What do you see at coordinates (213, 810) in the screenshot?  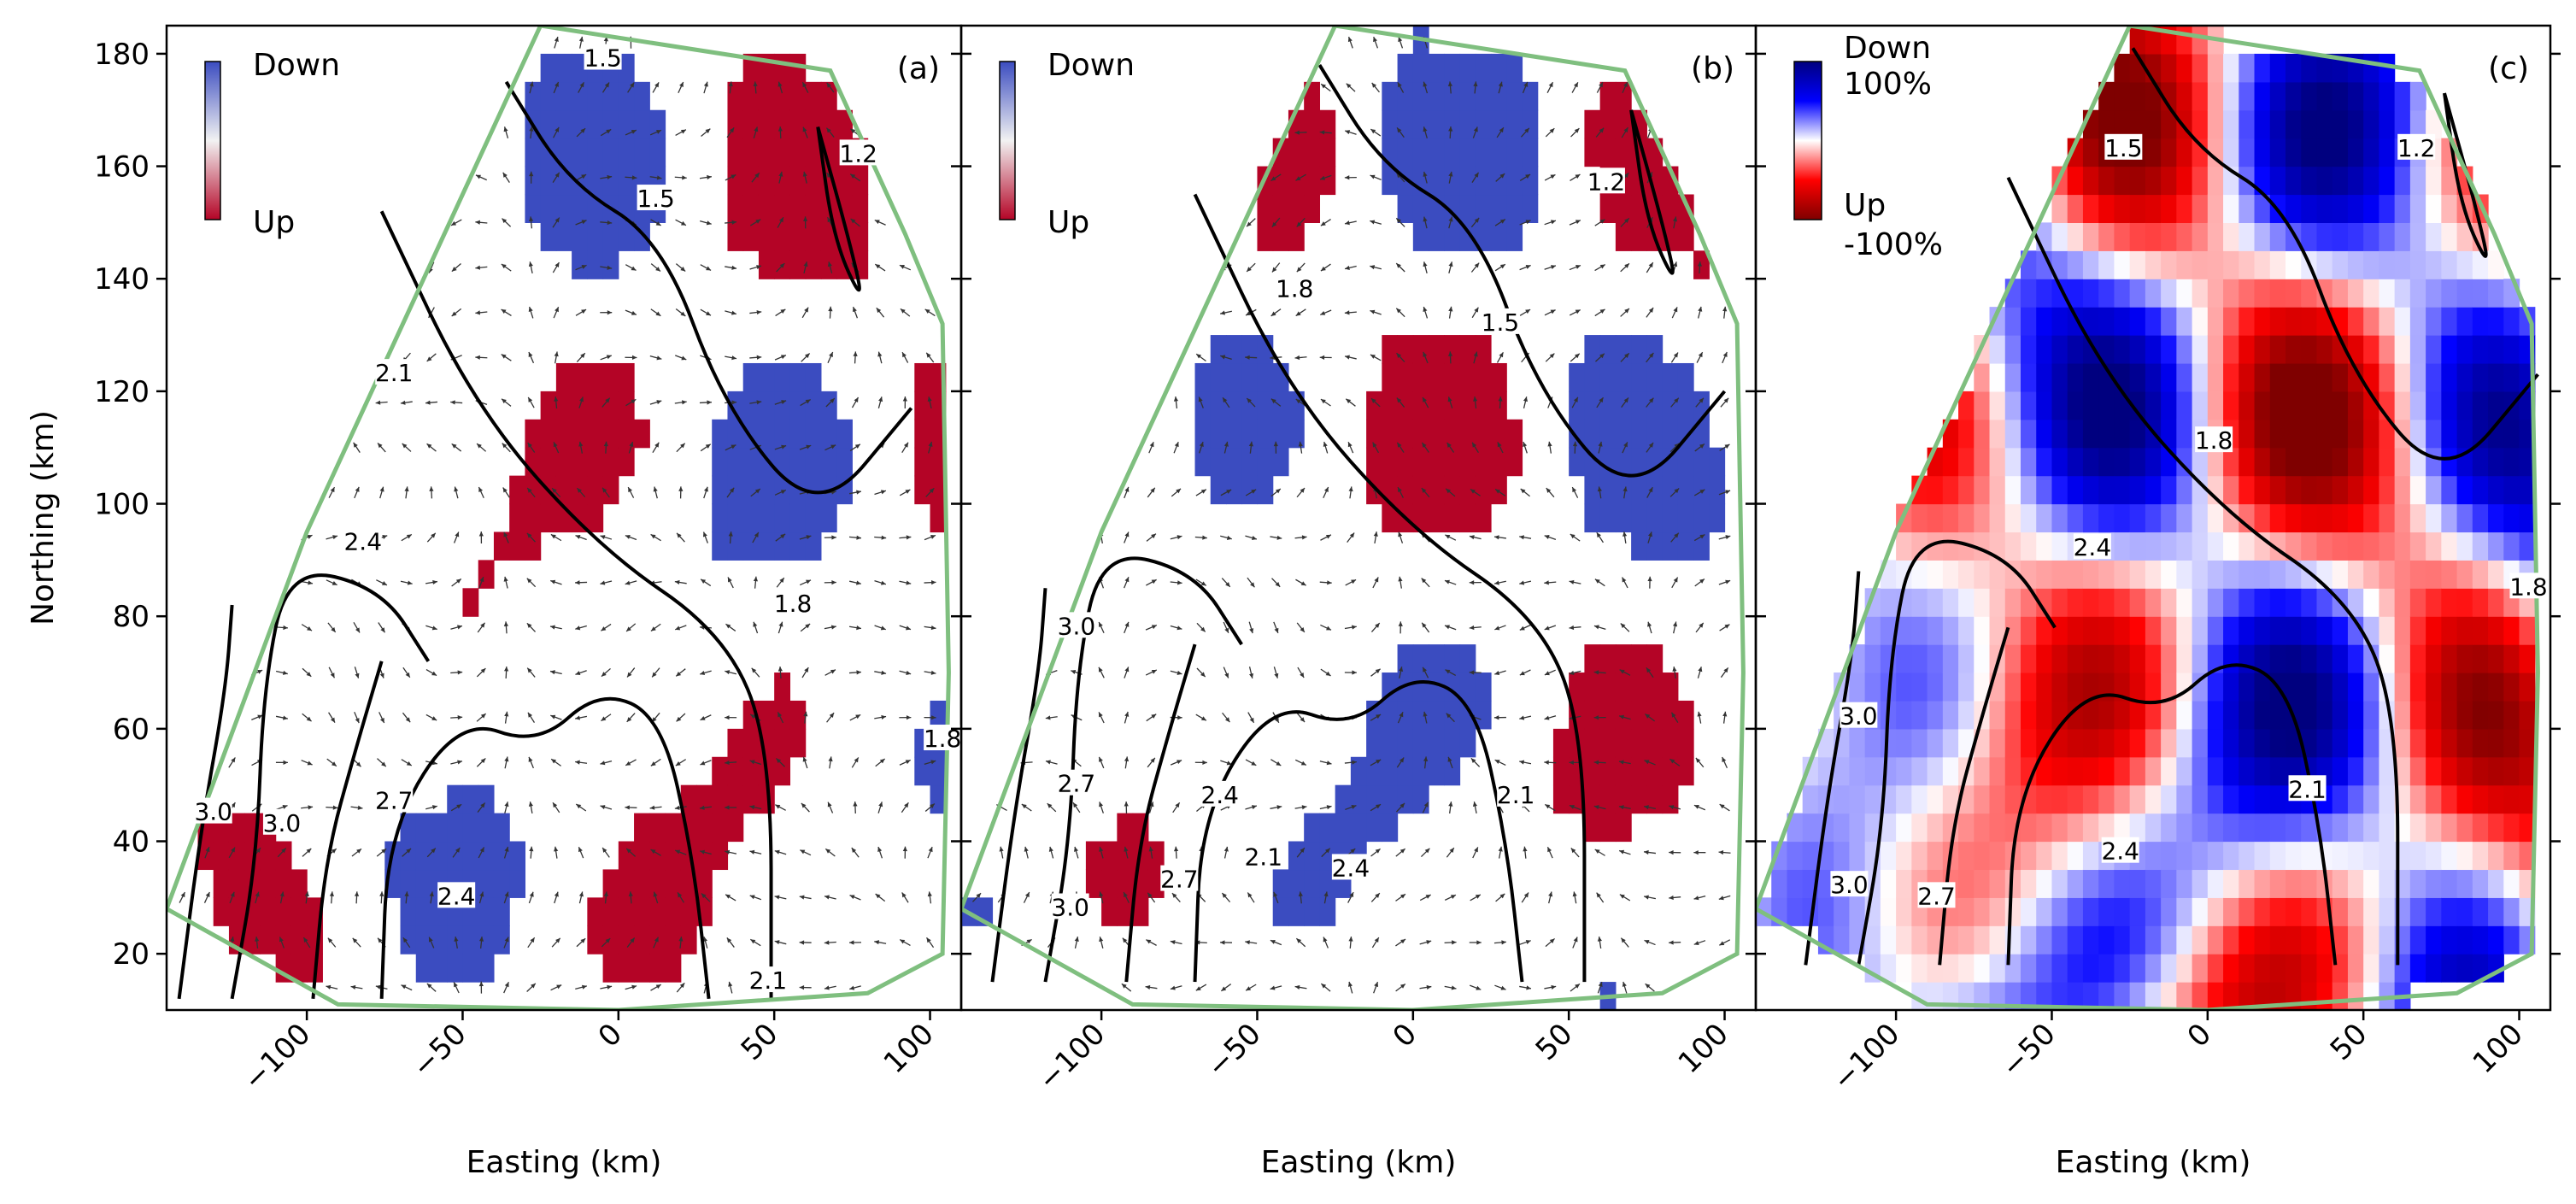 I see `contour-label-bg` at bounding box center [213, 810].